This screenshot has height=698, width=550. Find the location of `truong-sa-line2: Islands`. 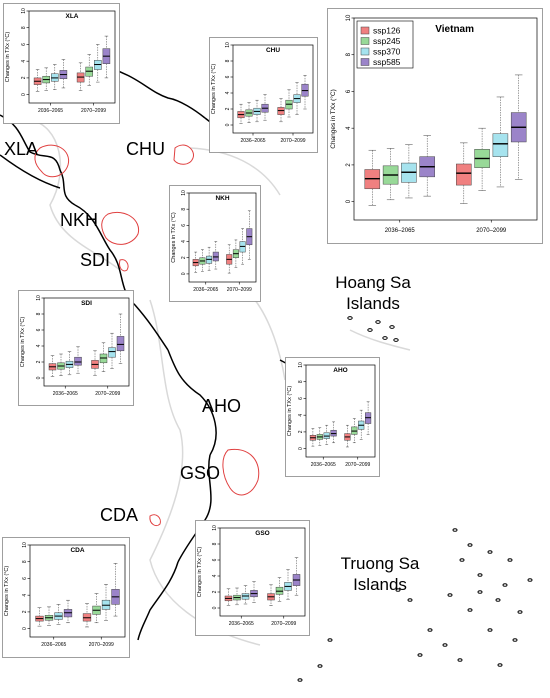

truong-sa-line2: Islands is located at coordinates (380, 584).